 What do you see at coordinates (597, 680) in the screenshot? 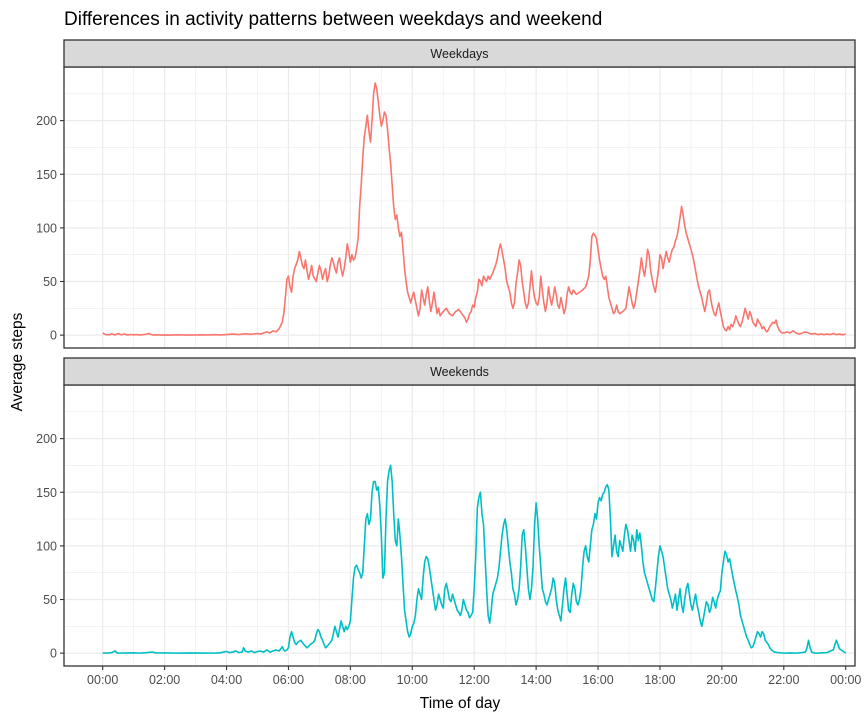
I see `x-tick-label: 16:00` at bounding box center [597, 680].